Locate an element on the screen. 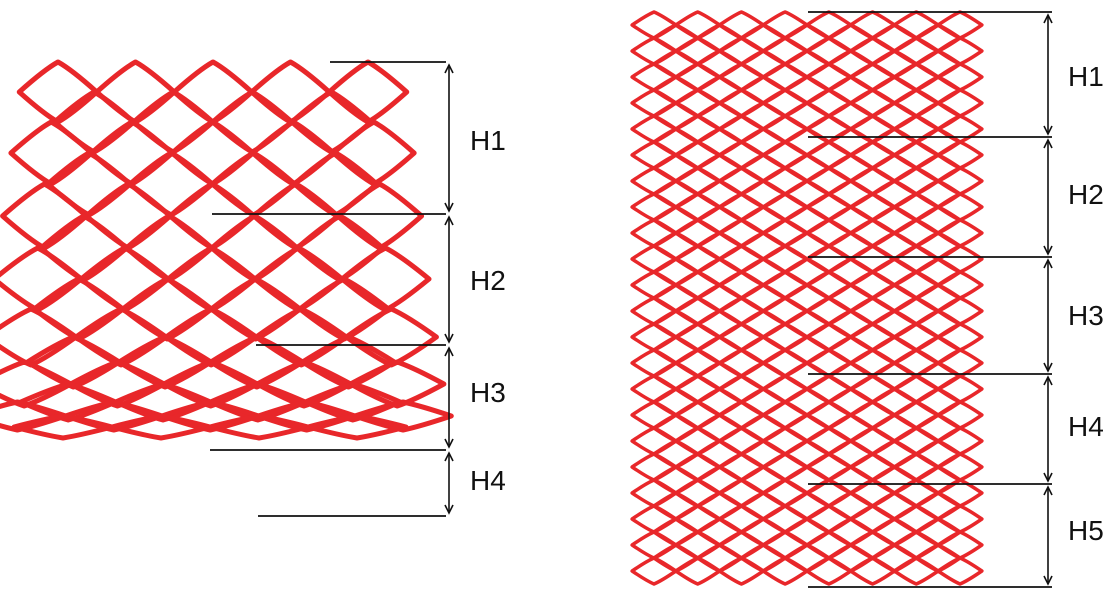  right-segment-label: H3 is located at coordinates (1086, 315).